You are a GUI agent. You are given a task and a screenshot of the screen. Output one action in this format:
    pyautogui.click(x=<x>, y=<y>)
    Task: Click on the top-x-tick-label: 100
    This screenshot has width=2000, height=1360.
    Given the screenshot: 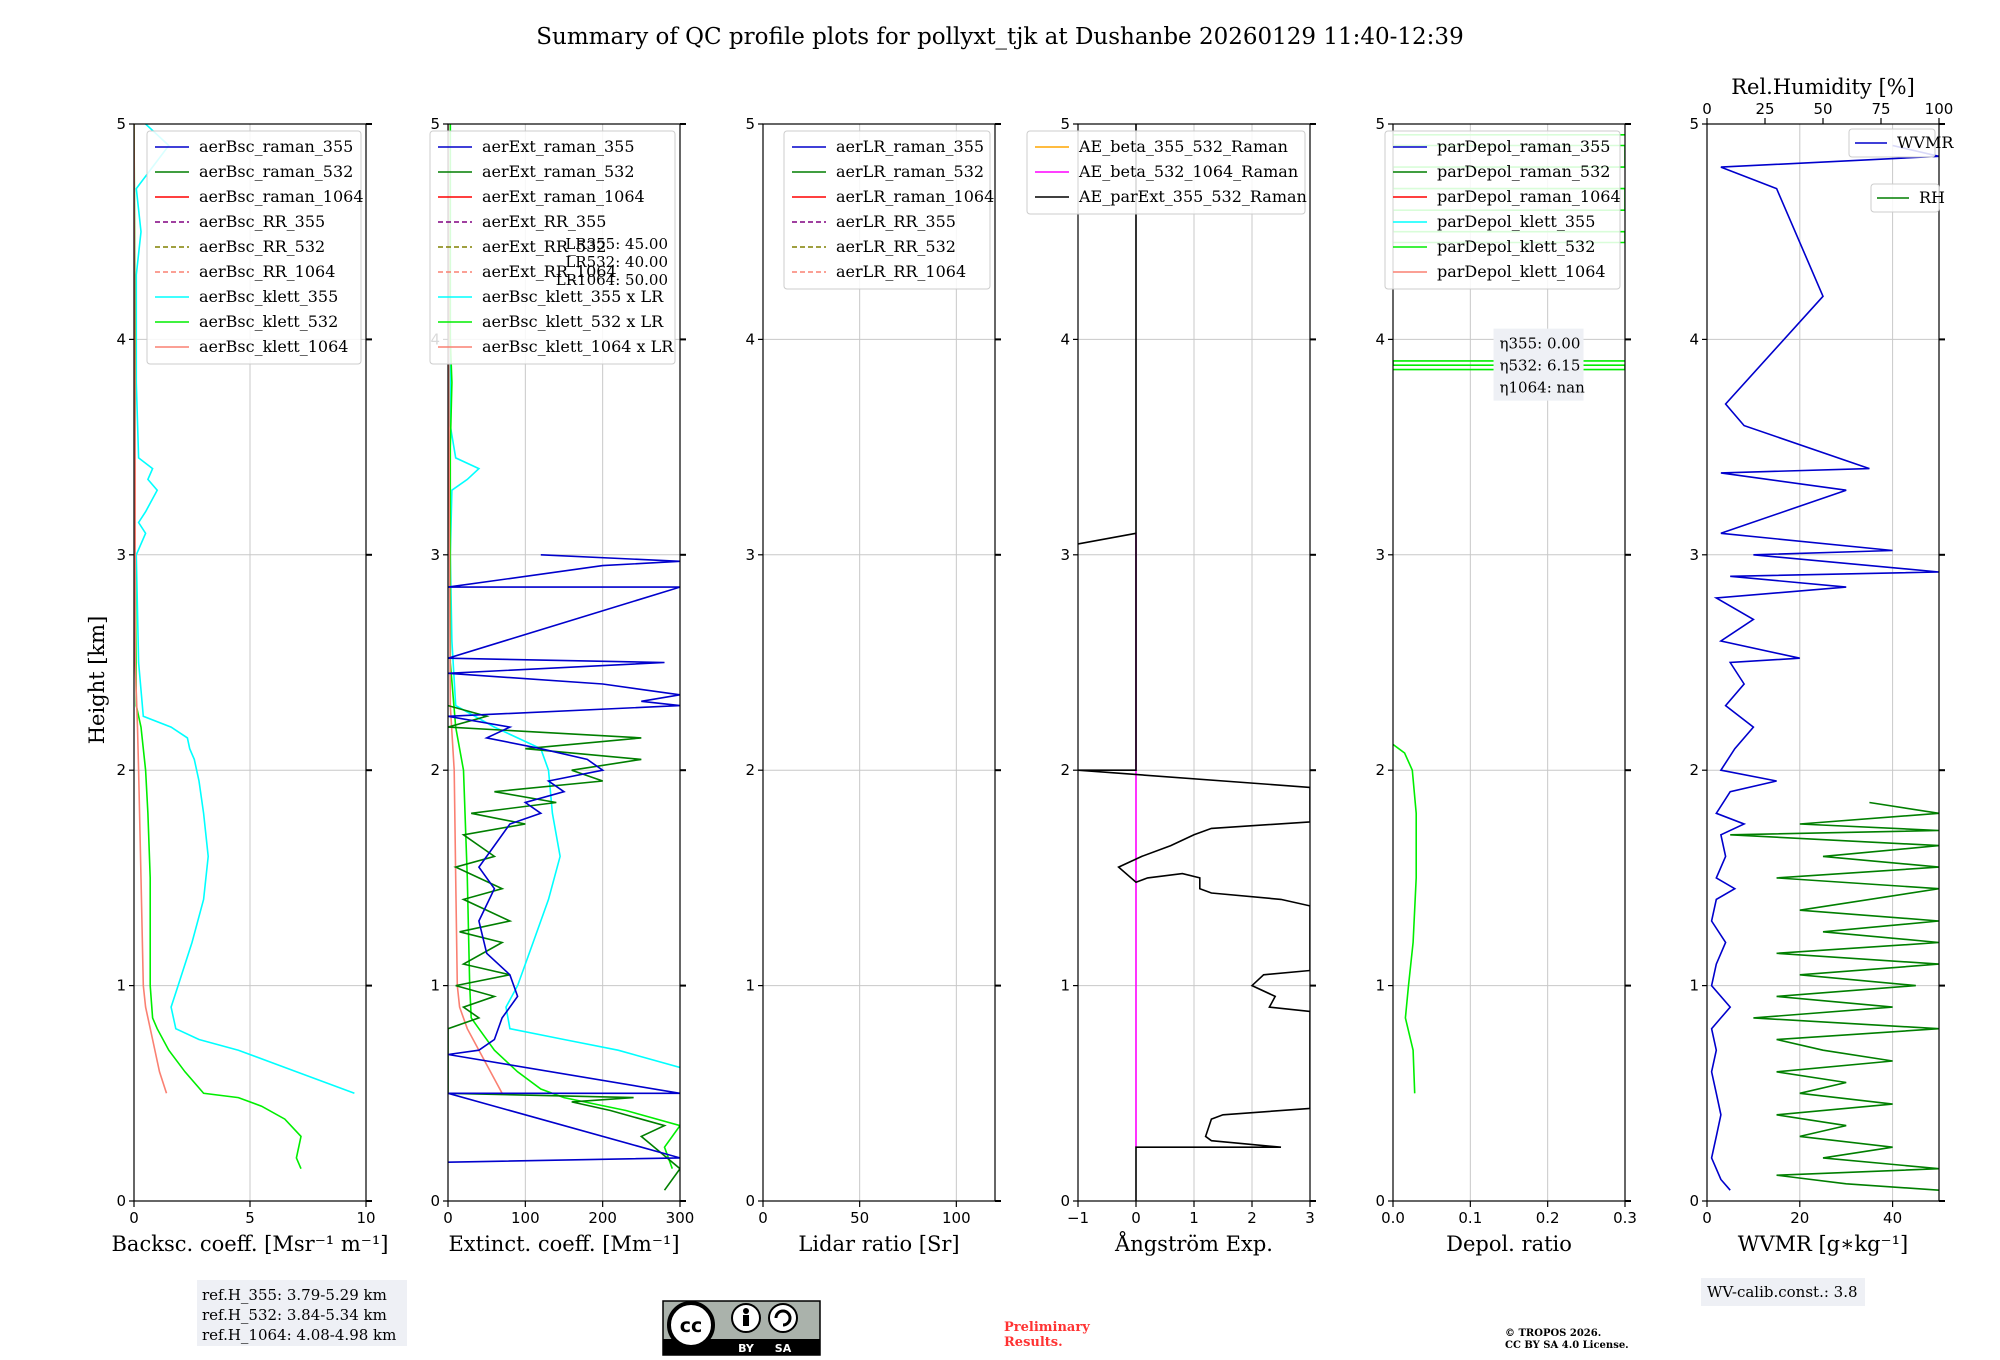 What is the action you would take?
    pyautogui.click(x=1939, y=109)
    